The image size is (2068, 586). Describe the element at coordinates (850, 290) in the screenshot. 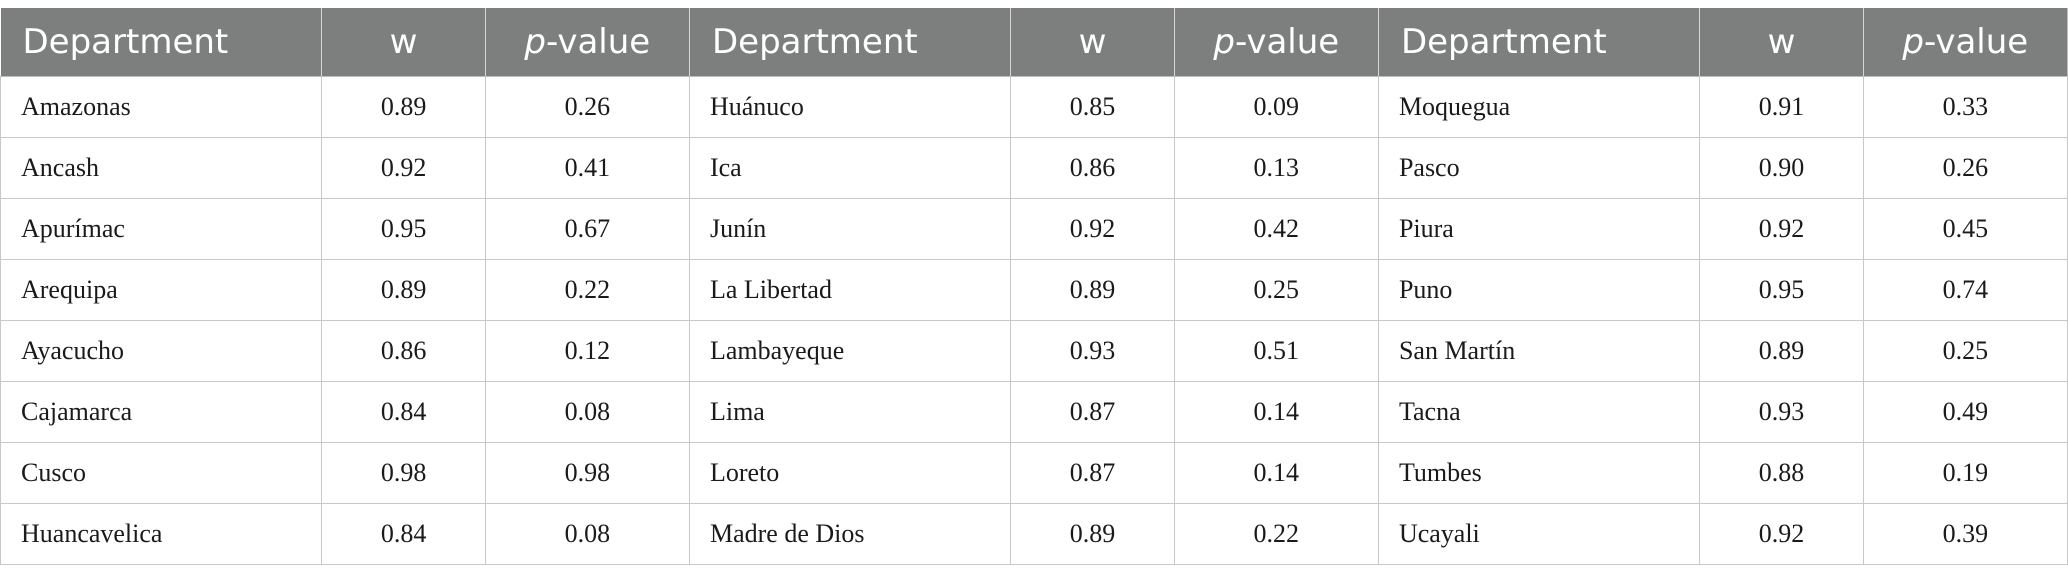

I see `department-cell: La Libertad` at that location.